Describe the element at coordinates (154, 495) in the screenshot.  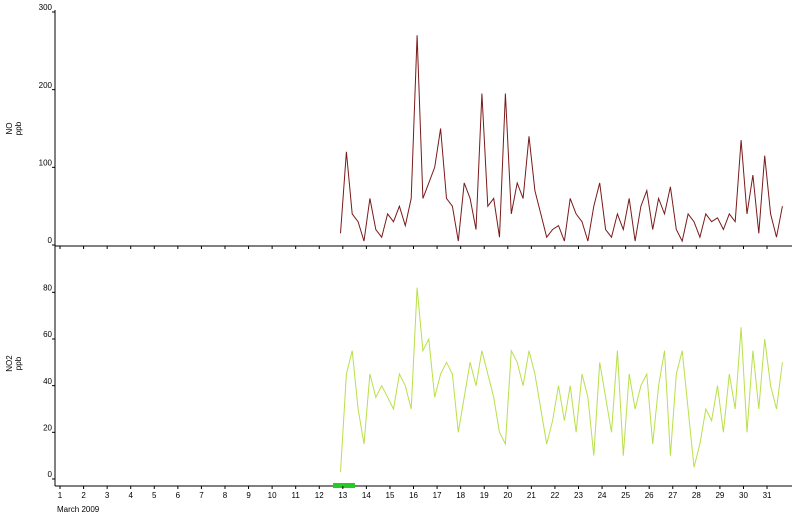
I see `x-tick-label: 5` at that location.